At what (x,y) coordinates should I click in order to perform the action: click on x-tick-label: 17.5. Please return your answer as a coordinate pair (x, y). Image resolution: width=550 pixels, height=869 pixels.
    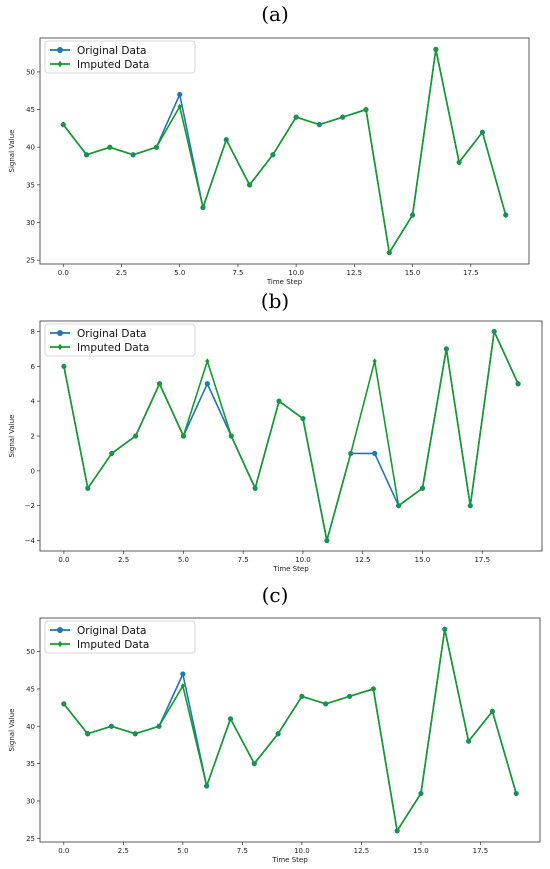
    Looking at the image, I should click on (481, 851).